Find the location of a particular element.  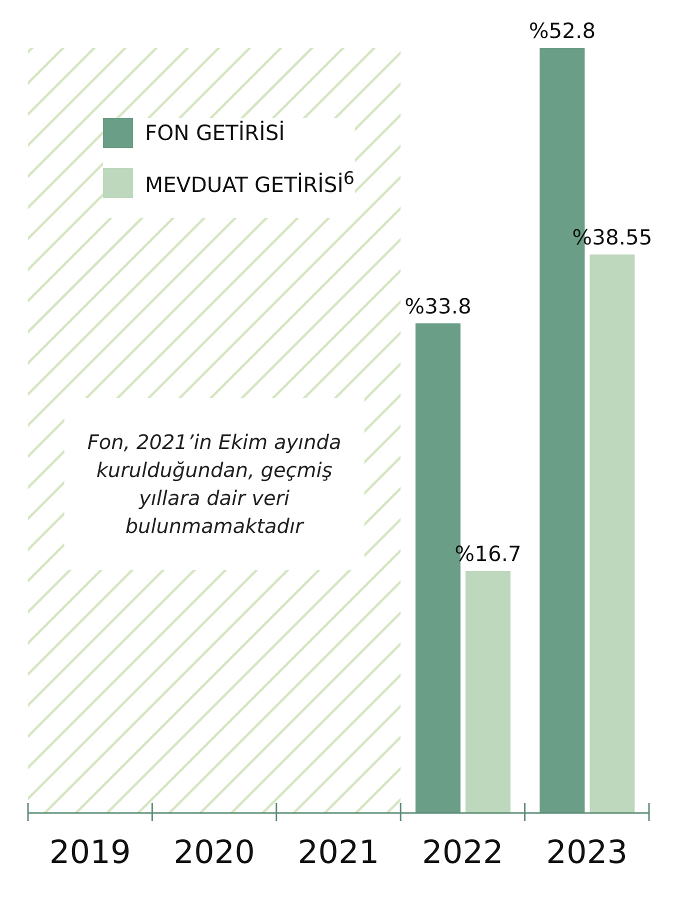

x-tick-label: 2021 is located at coordinates (339, 852).